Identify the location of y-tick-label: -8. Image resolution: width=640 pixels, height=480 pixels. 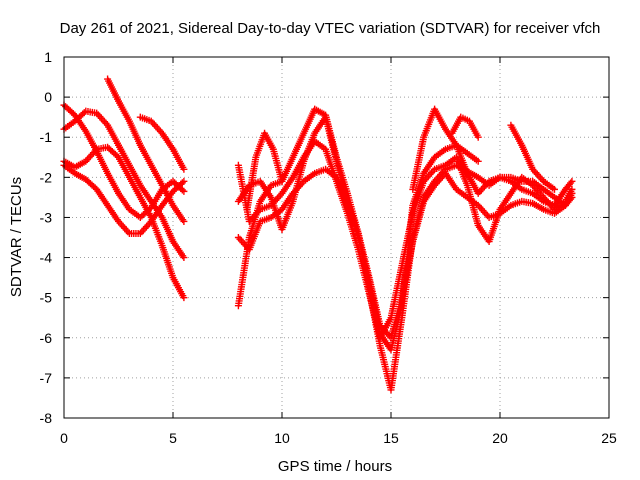
(46, 418).